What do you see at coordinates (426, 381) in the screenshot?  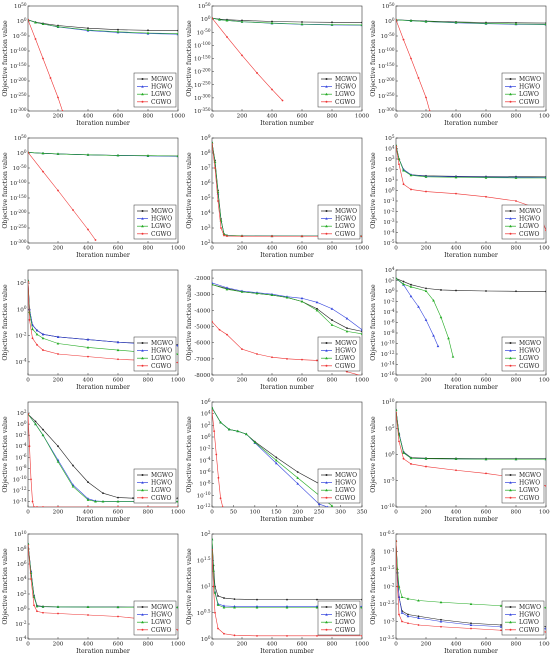 I see `x-tick-label: 200` at bounding box center [426, 381].